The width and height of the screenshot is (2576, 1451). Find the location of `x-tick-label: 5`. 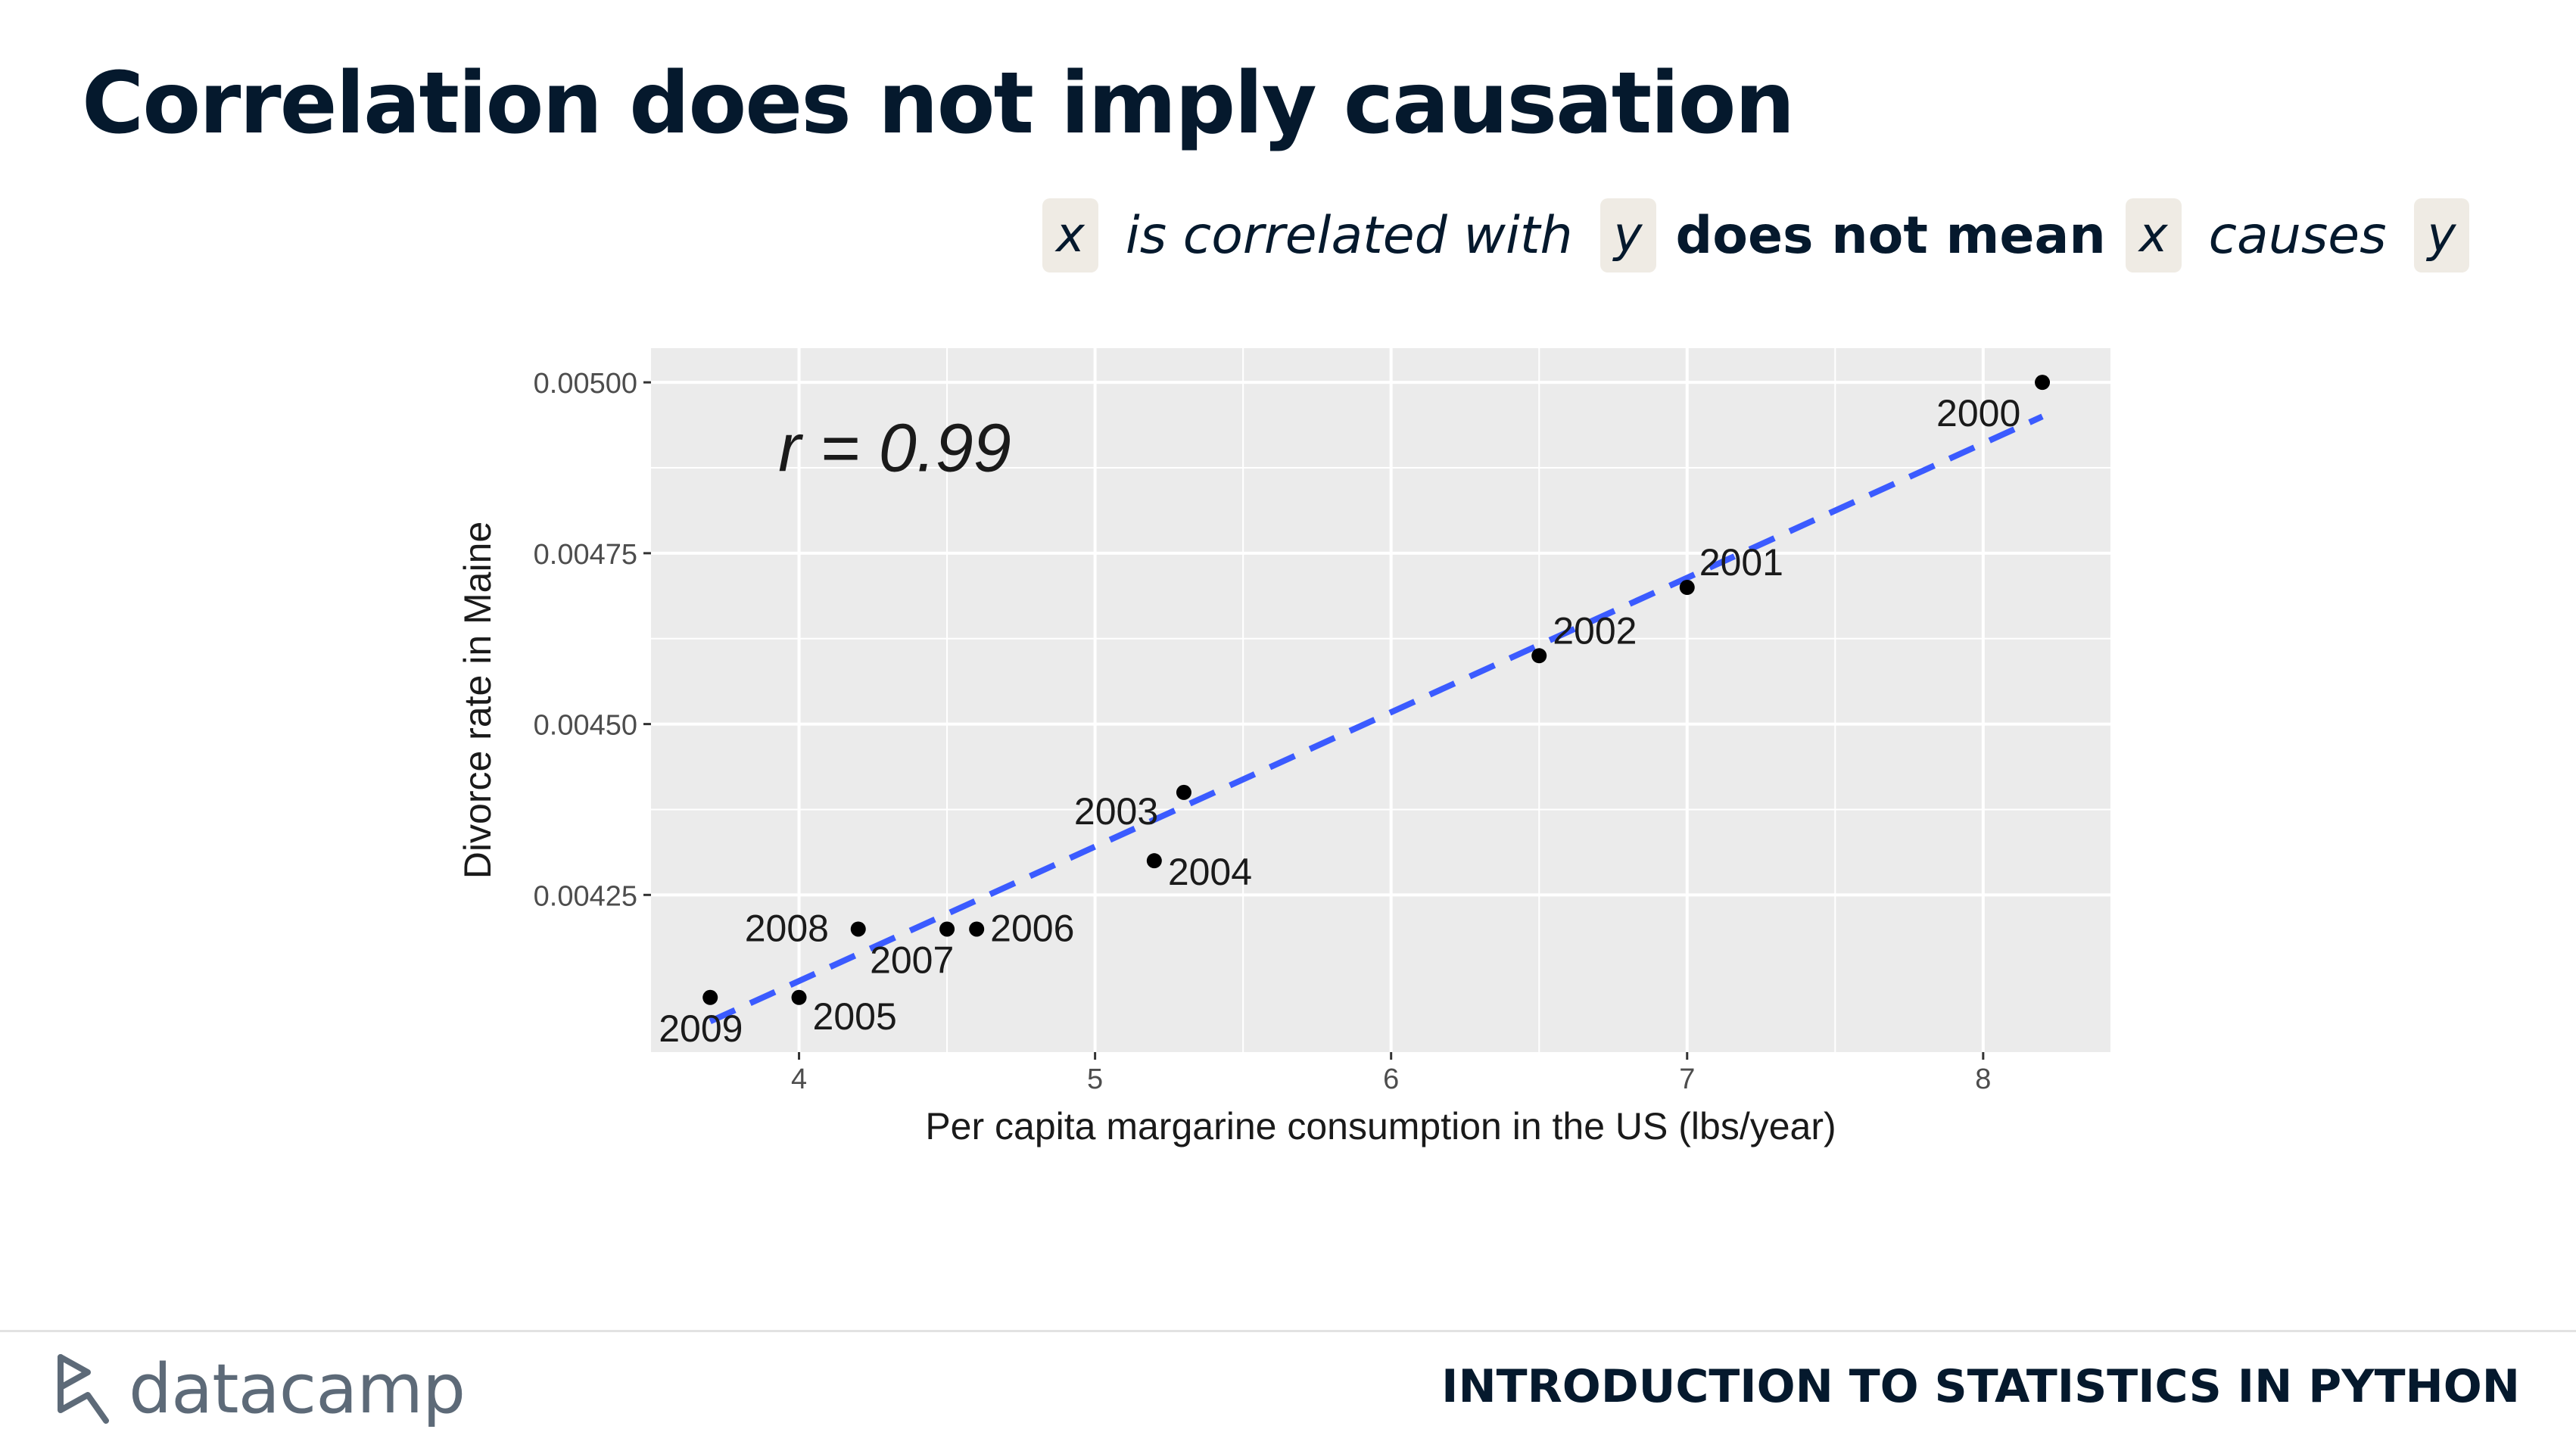

x-tick-label: 5 is located at coordinates (1095, 1079).